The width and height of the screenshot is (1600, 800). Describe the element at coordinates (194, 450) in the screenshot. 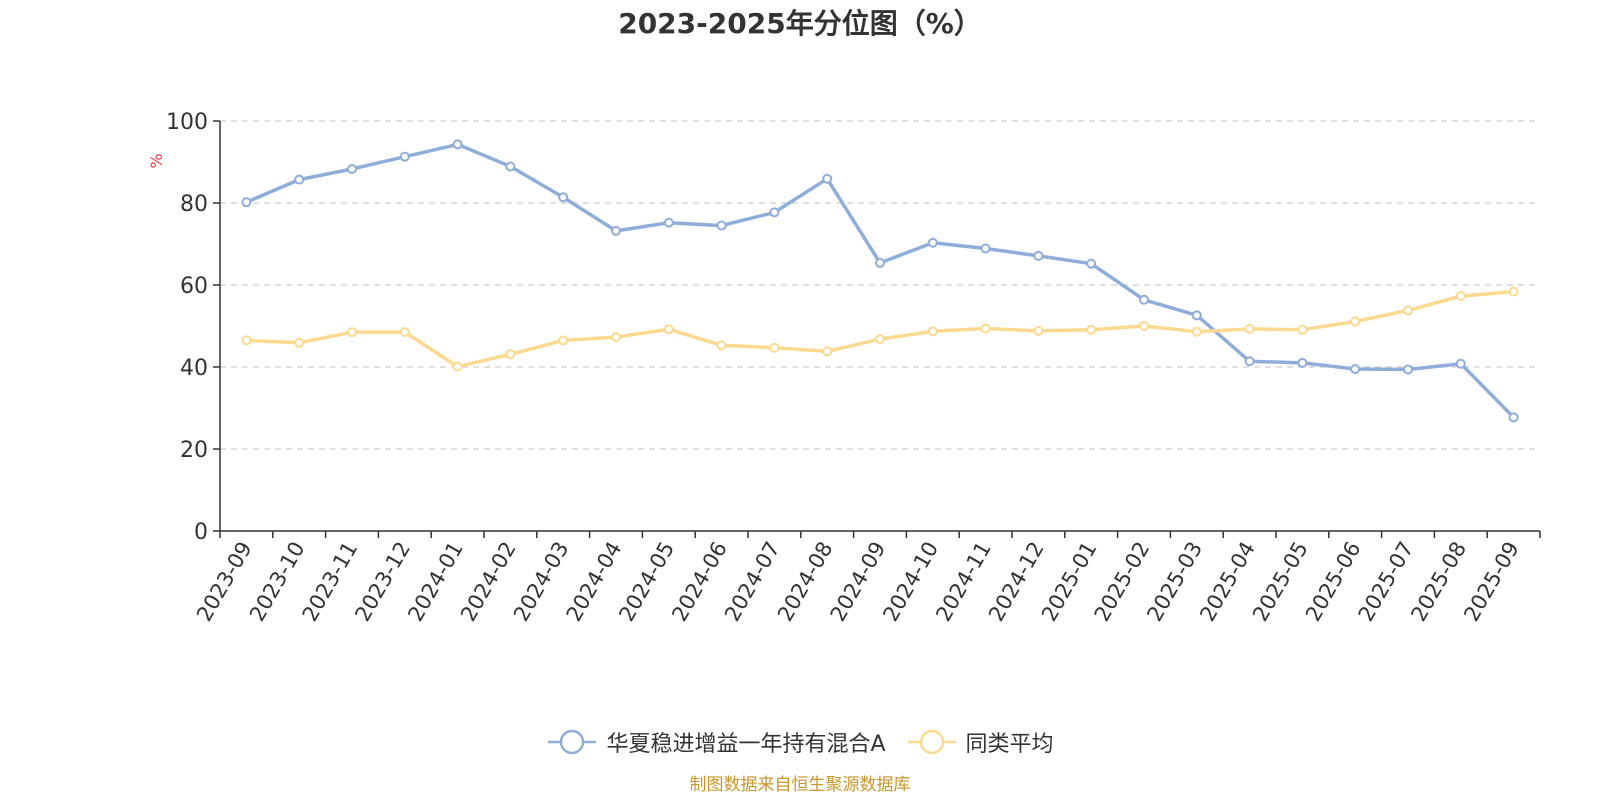

I see `y-tick-label: 20` at that location.